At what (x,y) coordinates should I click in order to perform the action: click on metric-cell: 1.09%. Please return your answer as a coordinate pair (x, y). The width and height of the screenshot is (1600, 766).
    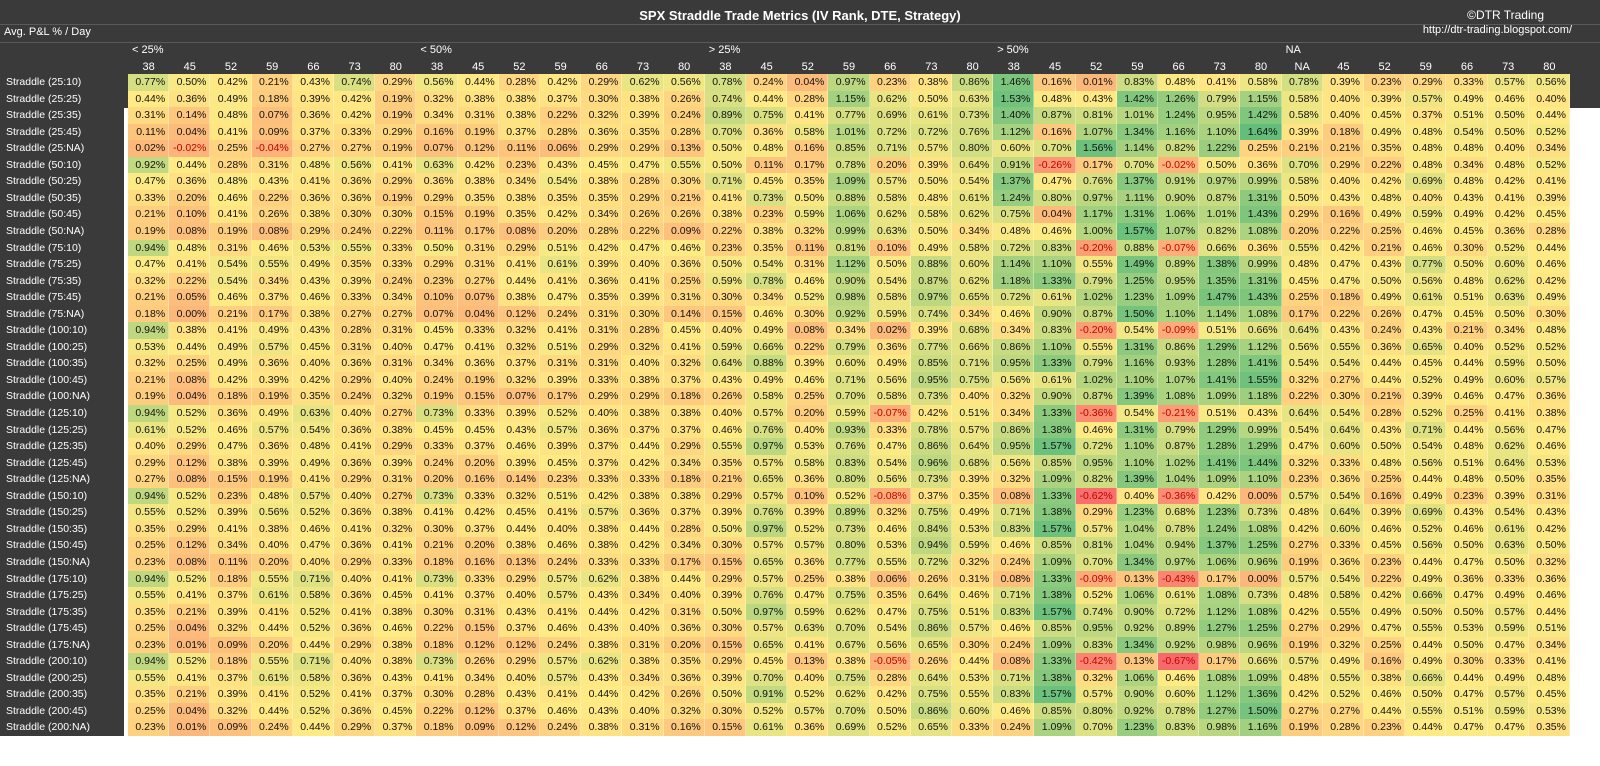
    Looking at the image, I should click on (1055, 645).